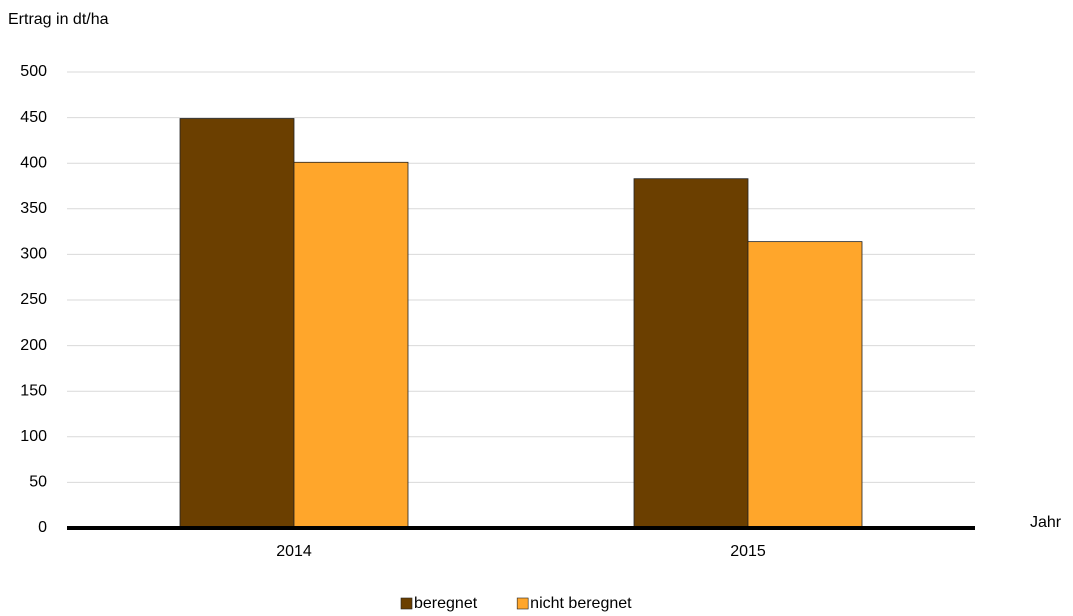 The image size is (1073, 616). I want to click on y-tick-label: 500, so click(33, 71).